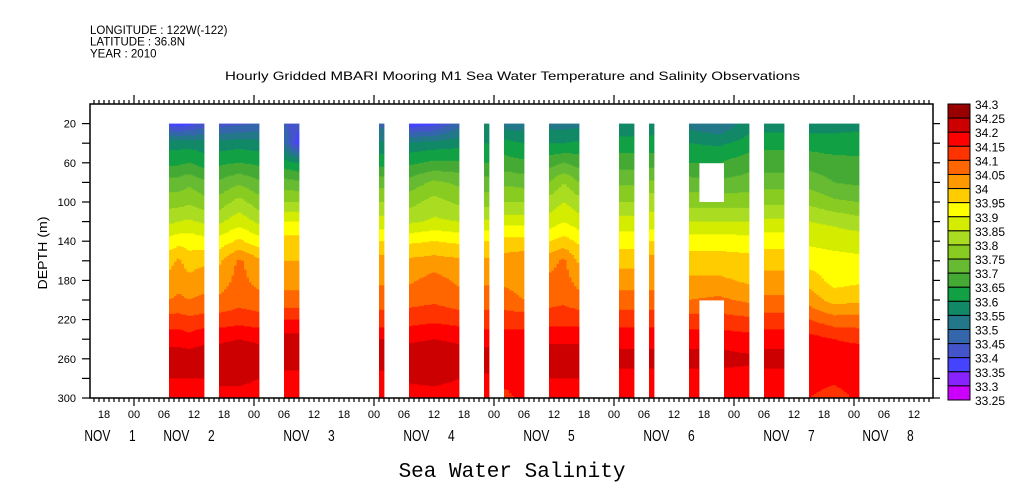  I want to click on x-tick-label: 12, so click(794, 415).